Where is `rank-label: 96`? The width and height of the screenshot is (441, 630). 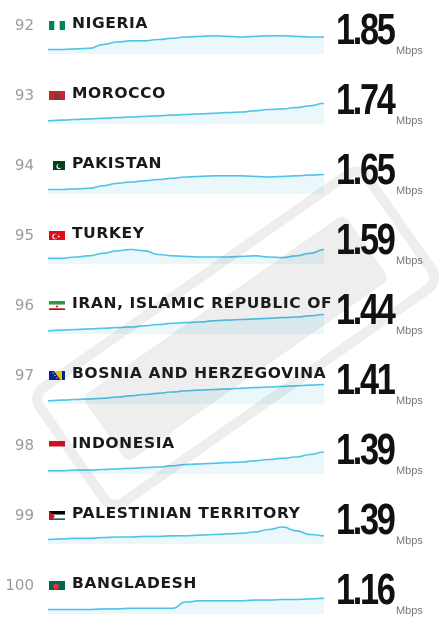
rank-label: 96 is located at coordinates (17, 305).